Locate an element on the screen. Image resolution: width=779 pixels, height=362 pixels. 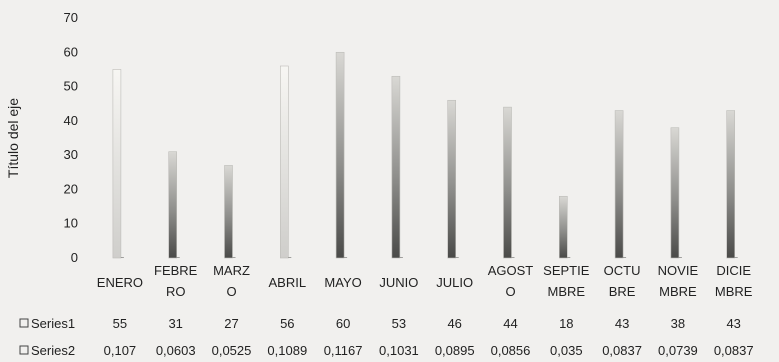
legend-key-series1-icon is located at coordinates (24, 323).